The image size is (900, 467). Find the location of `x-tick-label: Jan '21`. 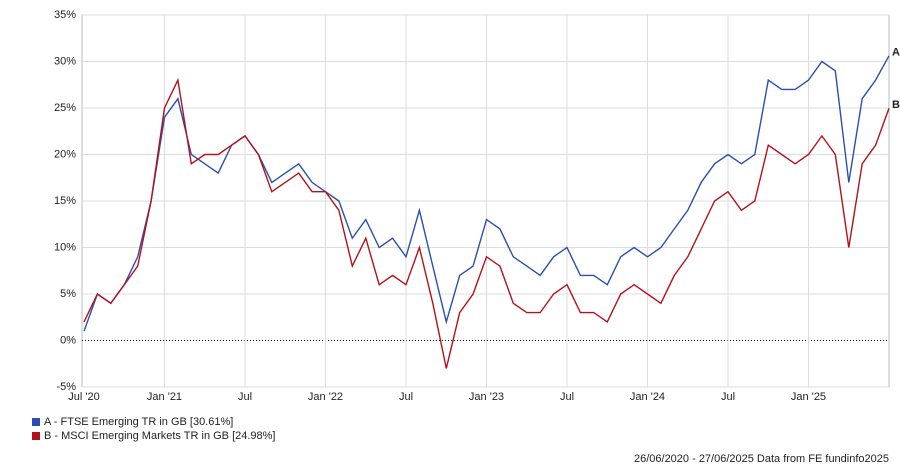

x-tick-label: Jan '21 is located at coordinates (164, 397).